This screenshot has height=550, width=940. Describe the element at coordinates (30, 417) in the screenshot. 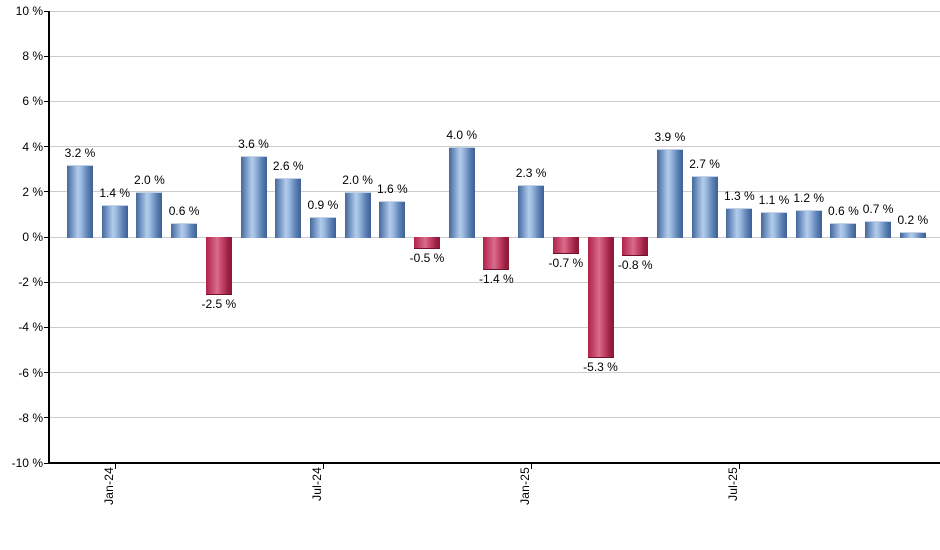

I see `y-axis-tick-label: -8 %` at that location.